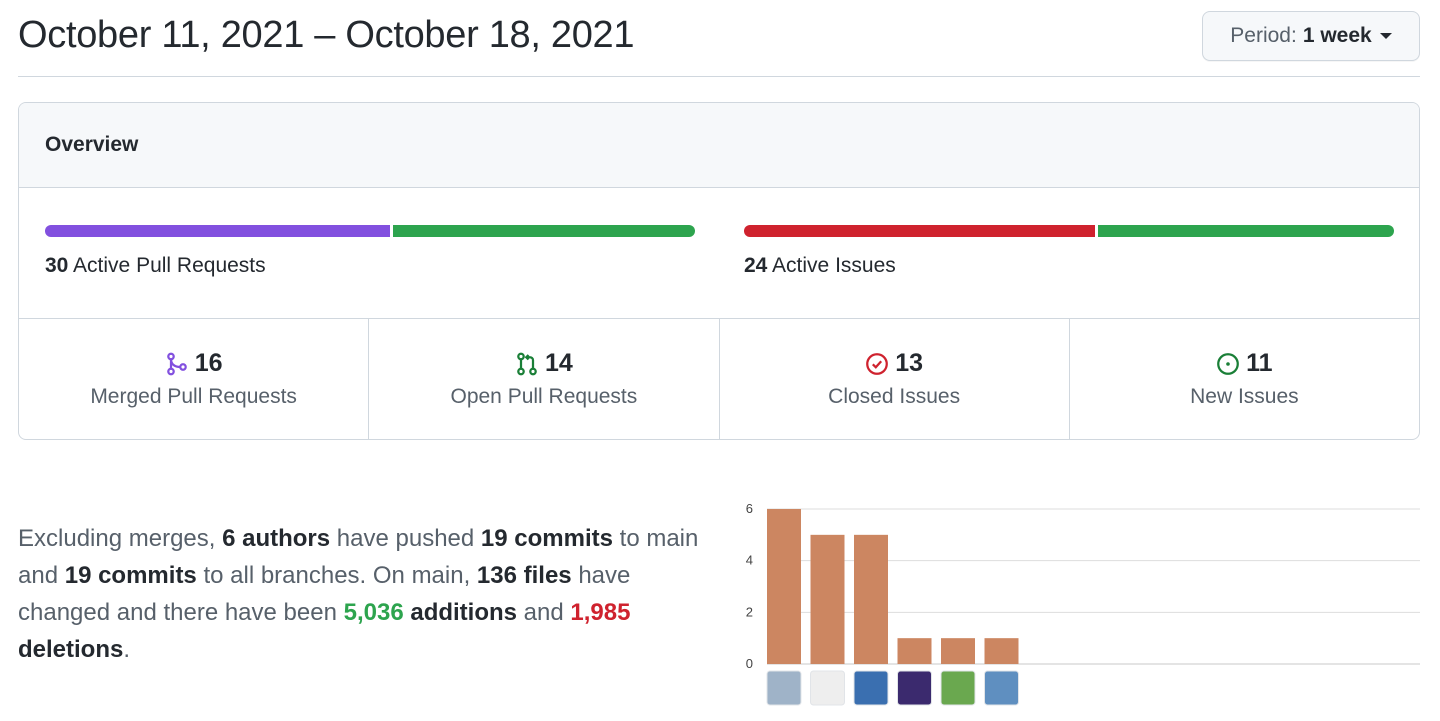 The height and width of the screenshot is (721, 1440). I want to click on closed-issues-segment, so click(919, 231).